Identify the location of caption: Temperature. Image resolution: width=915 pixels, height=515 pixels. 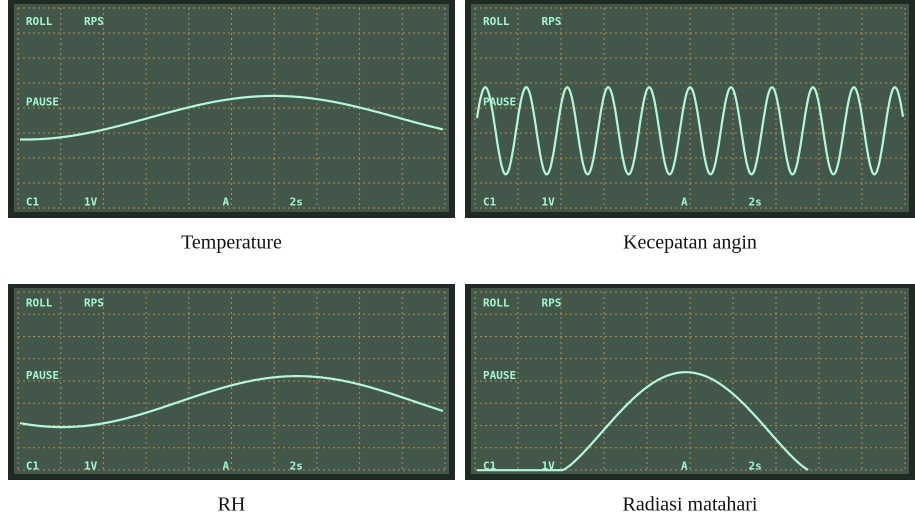
(231, 243).